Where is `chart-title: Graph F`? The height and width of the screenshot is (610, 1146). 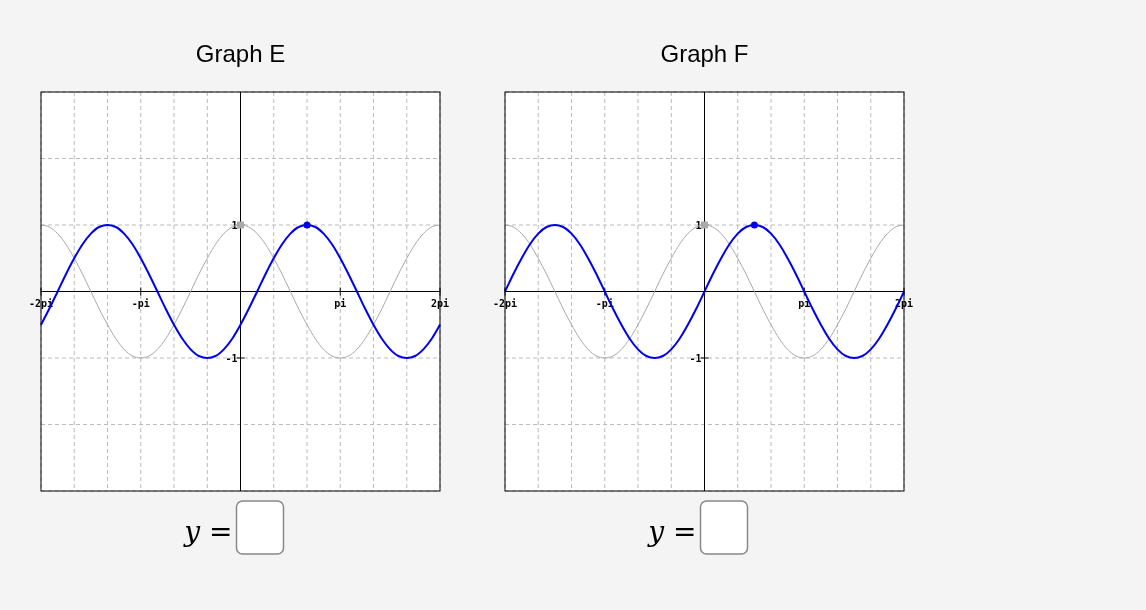
chart-title: Graph F is located at coordinates (704, 53).